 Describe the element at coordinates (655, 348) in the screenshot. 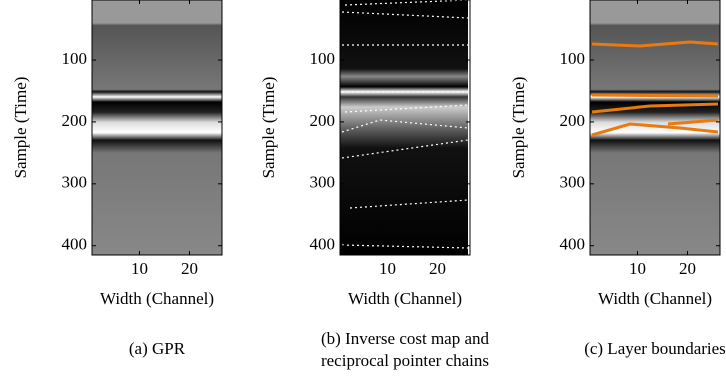

I see `caption: (c) Layer boundaries` at that location.